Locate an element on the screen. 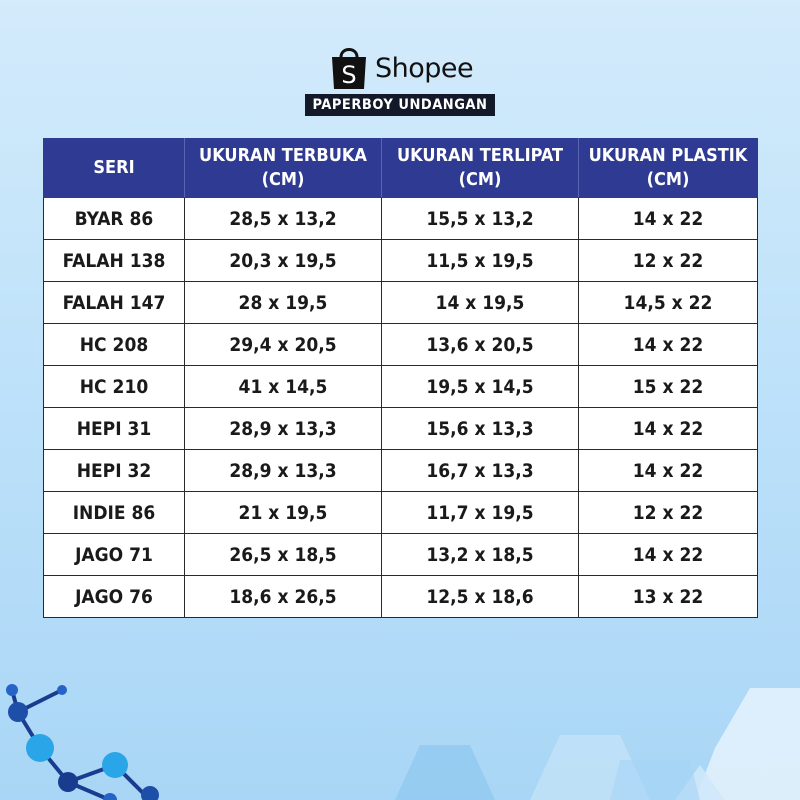  table-row: HEPI 31 28,9 x 13,3 15,6 x 13,3 14 x 22 is located at coordinates (400, 428).